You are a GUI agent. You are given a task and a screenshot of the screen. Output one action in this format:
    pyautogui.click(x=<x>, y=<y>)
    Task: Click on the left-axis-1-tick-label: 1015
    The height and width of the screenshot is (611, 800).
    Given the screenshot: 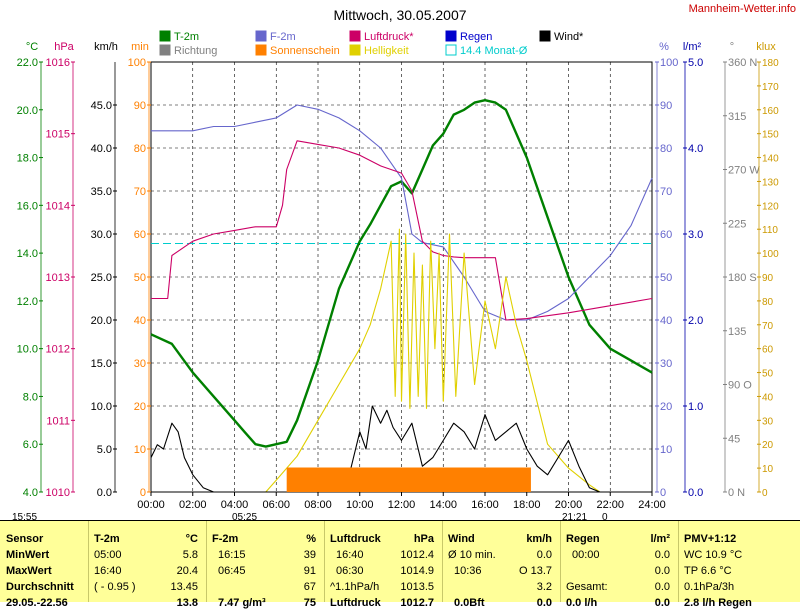 What is the action you would take?
    pyautogui.click(x=58, y=135)
    